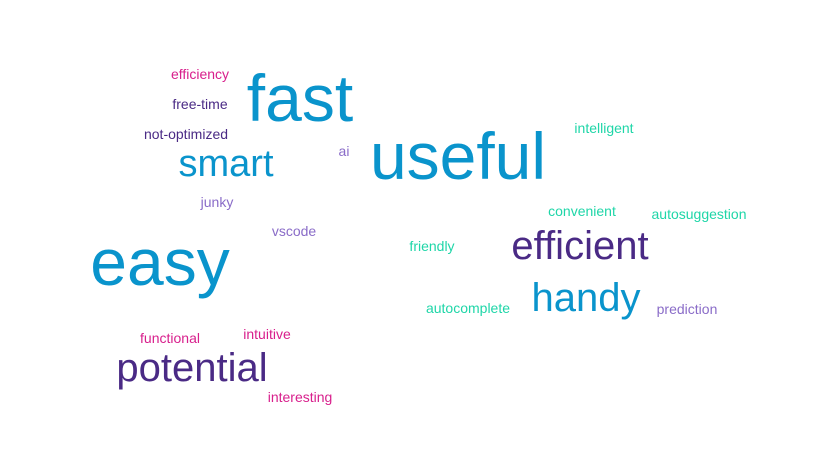  I want to click on word-free-time: free-time, so click(200, 104).